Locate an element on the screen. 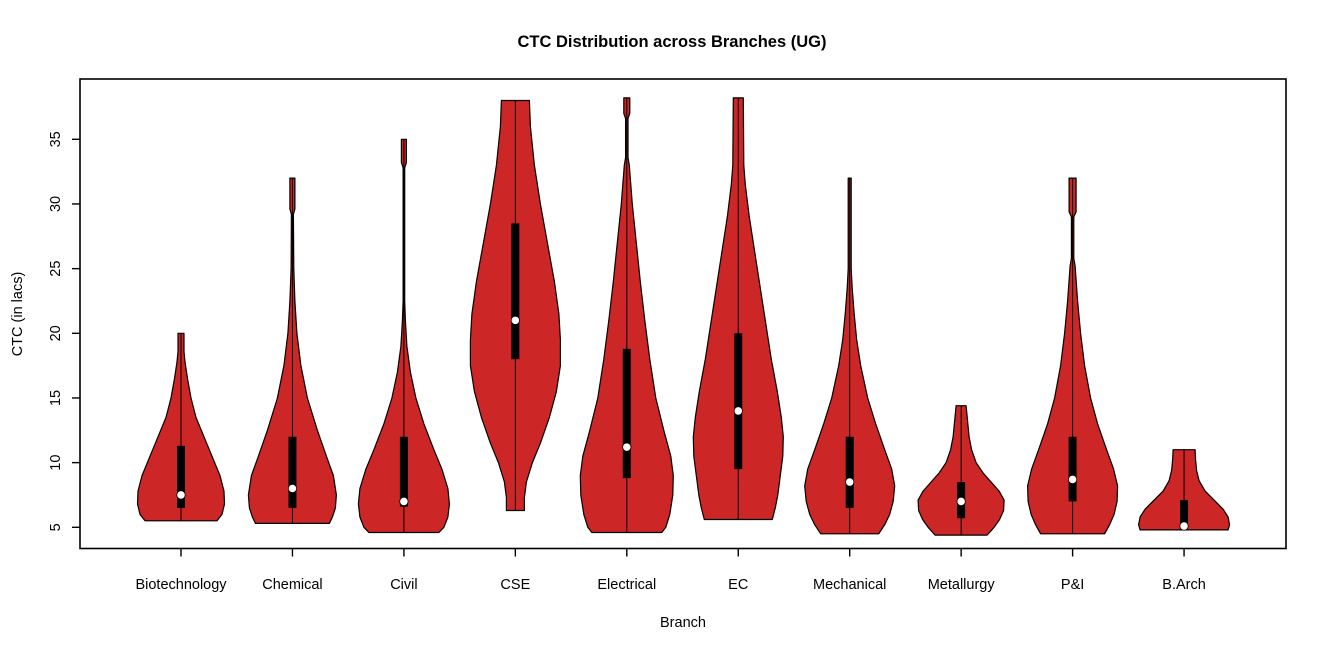  x-tick-label-p-i: P&I is located at coordinates (1072, 585).